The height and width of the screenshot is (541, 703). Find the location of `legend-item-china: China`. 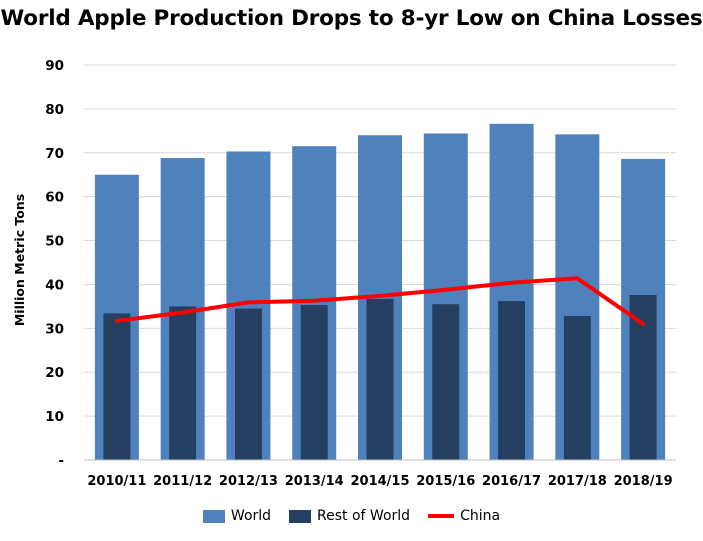

legend-item-china: China is located at coordinates (464, 516).